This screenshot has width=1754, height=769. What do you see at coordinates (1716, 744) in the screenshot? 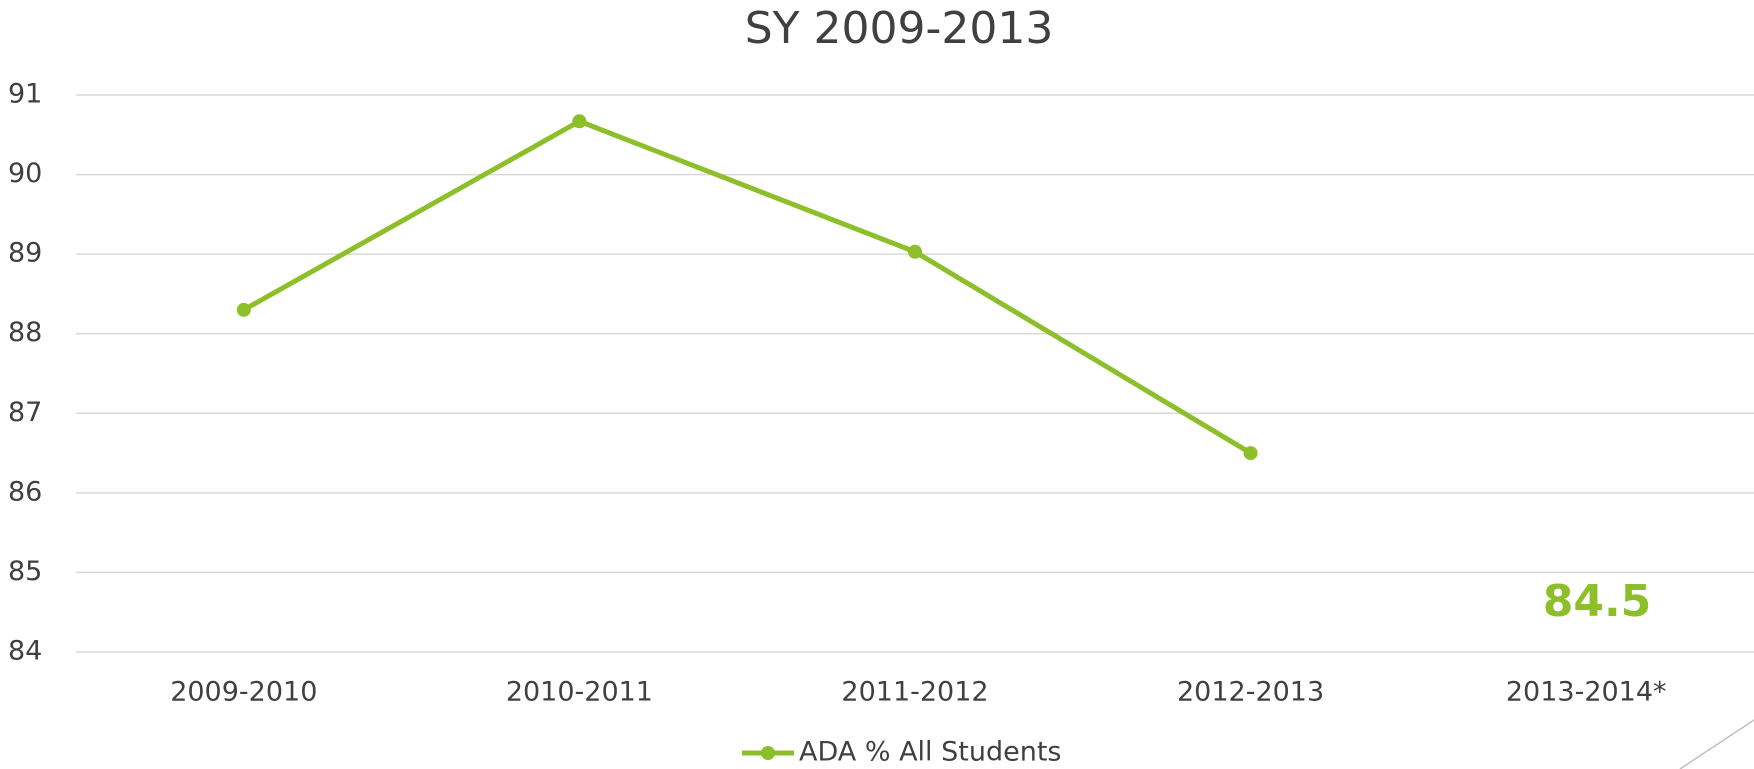
I see `decoration` at bounding box center [1716, 744].